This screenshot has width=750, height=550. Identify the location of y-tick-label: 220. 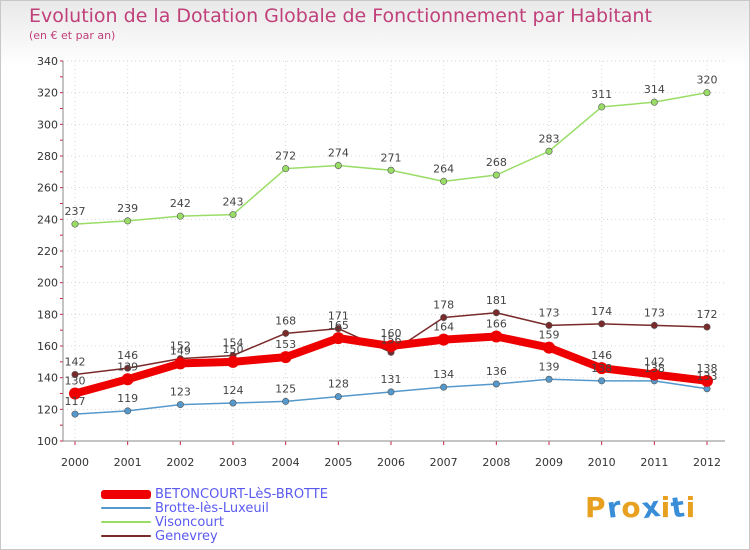
(47, 251).